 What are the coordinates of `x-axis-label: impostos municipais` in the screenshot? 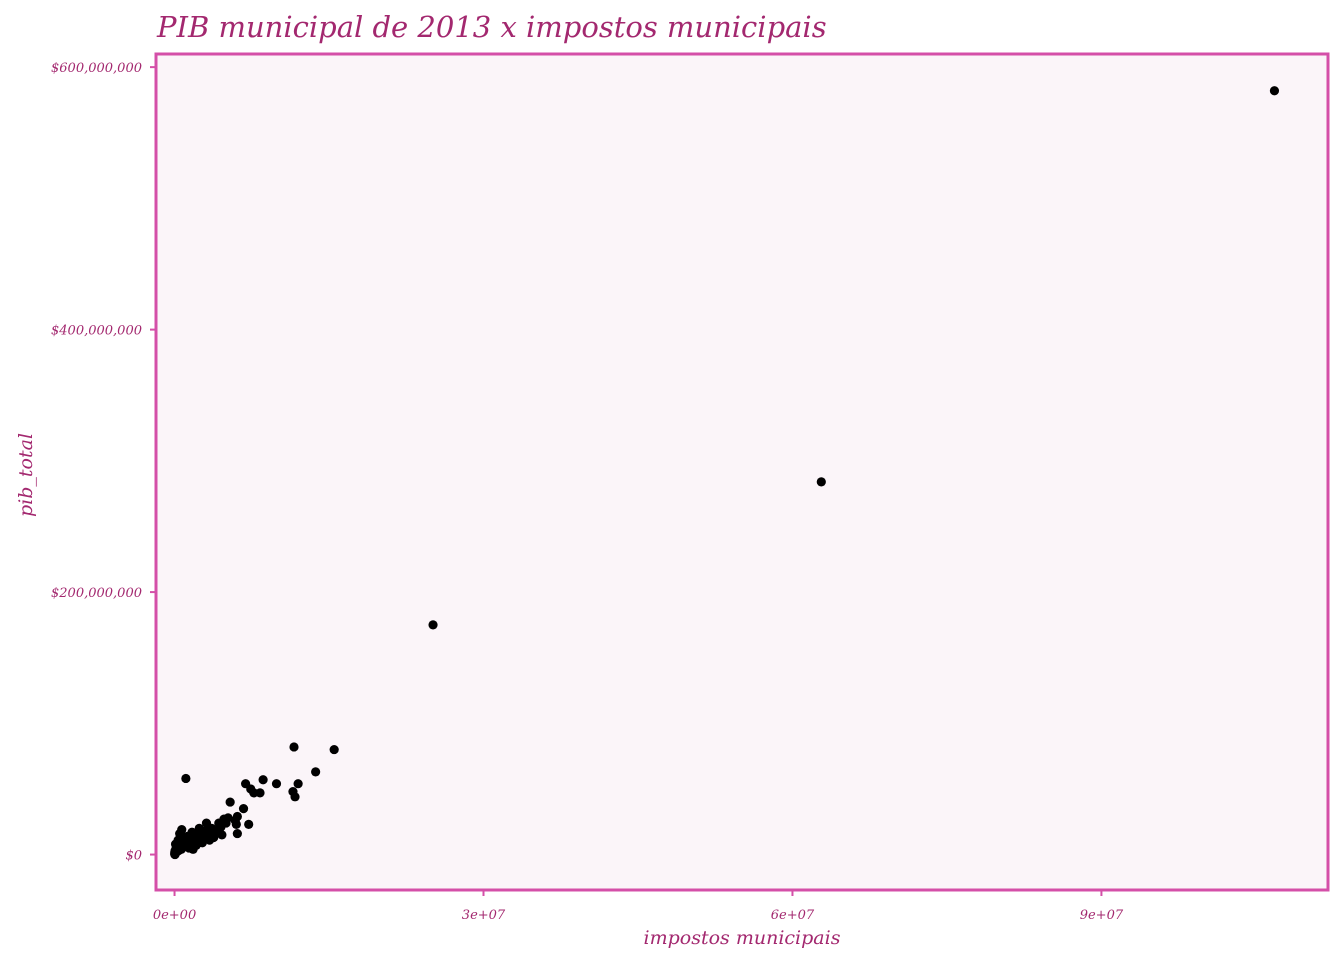 It's located at (742, 938).